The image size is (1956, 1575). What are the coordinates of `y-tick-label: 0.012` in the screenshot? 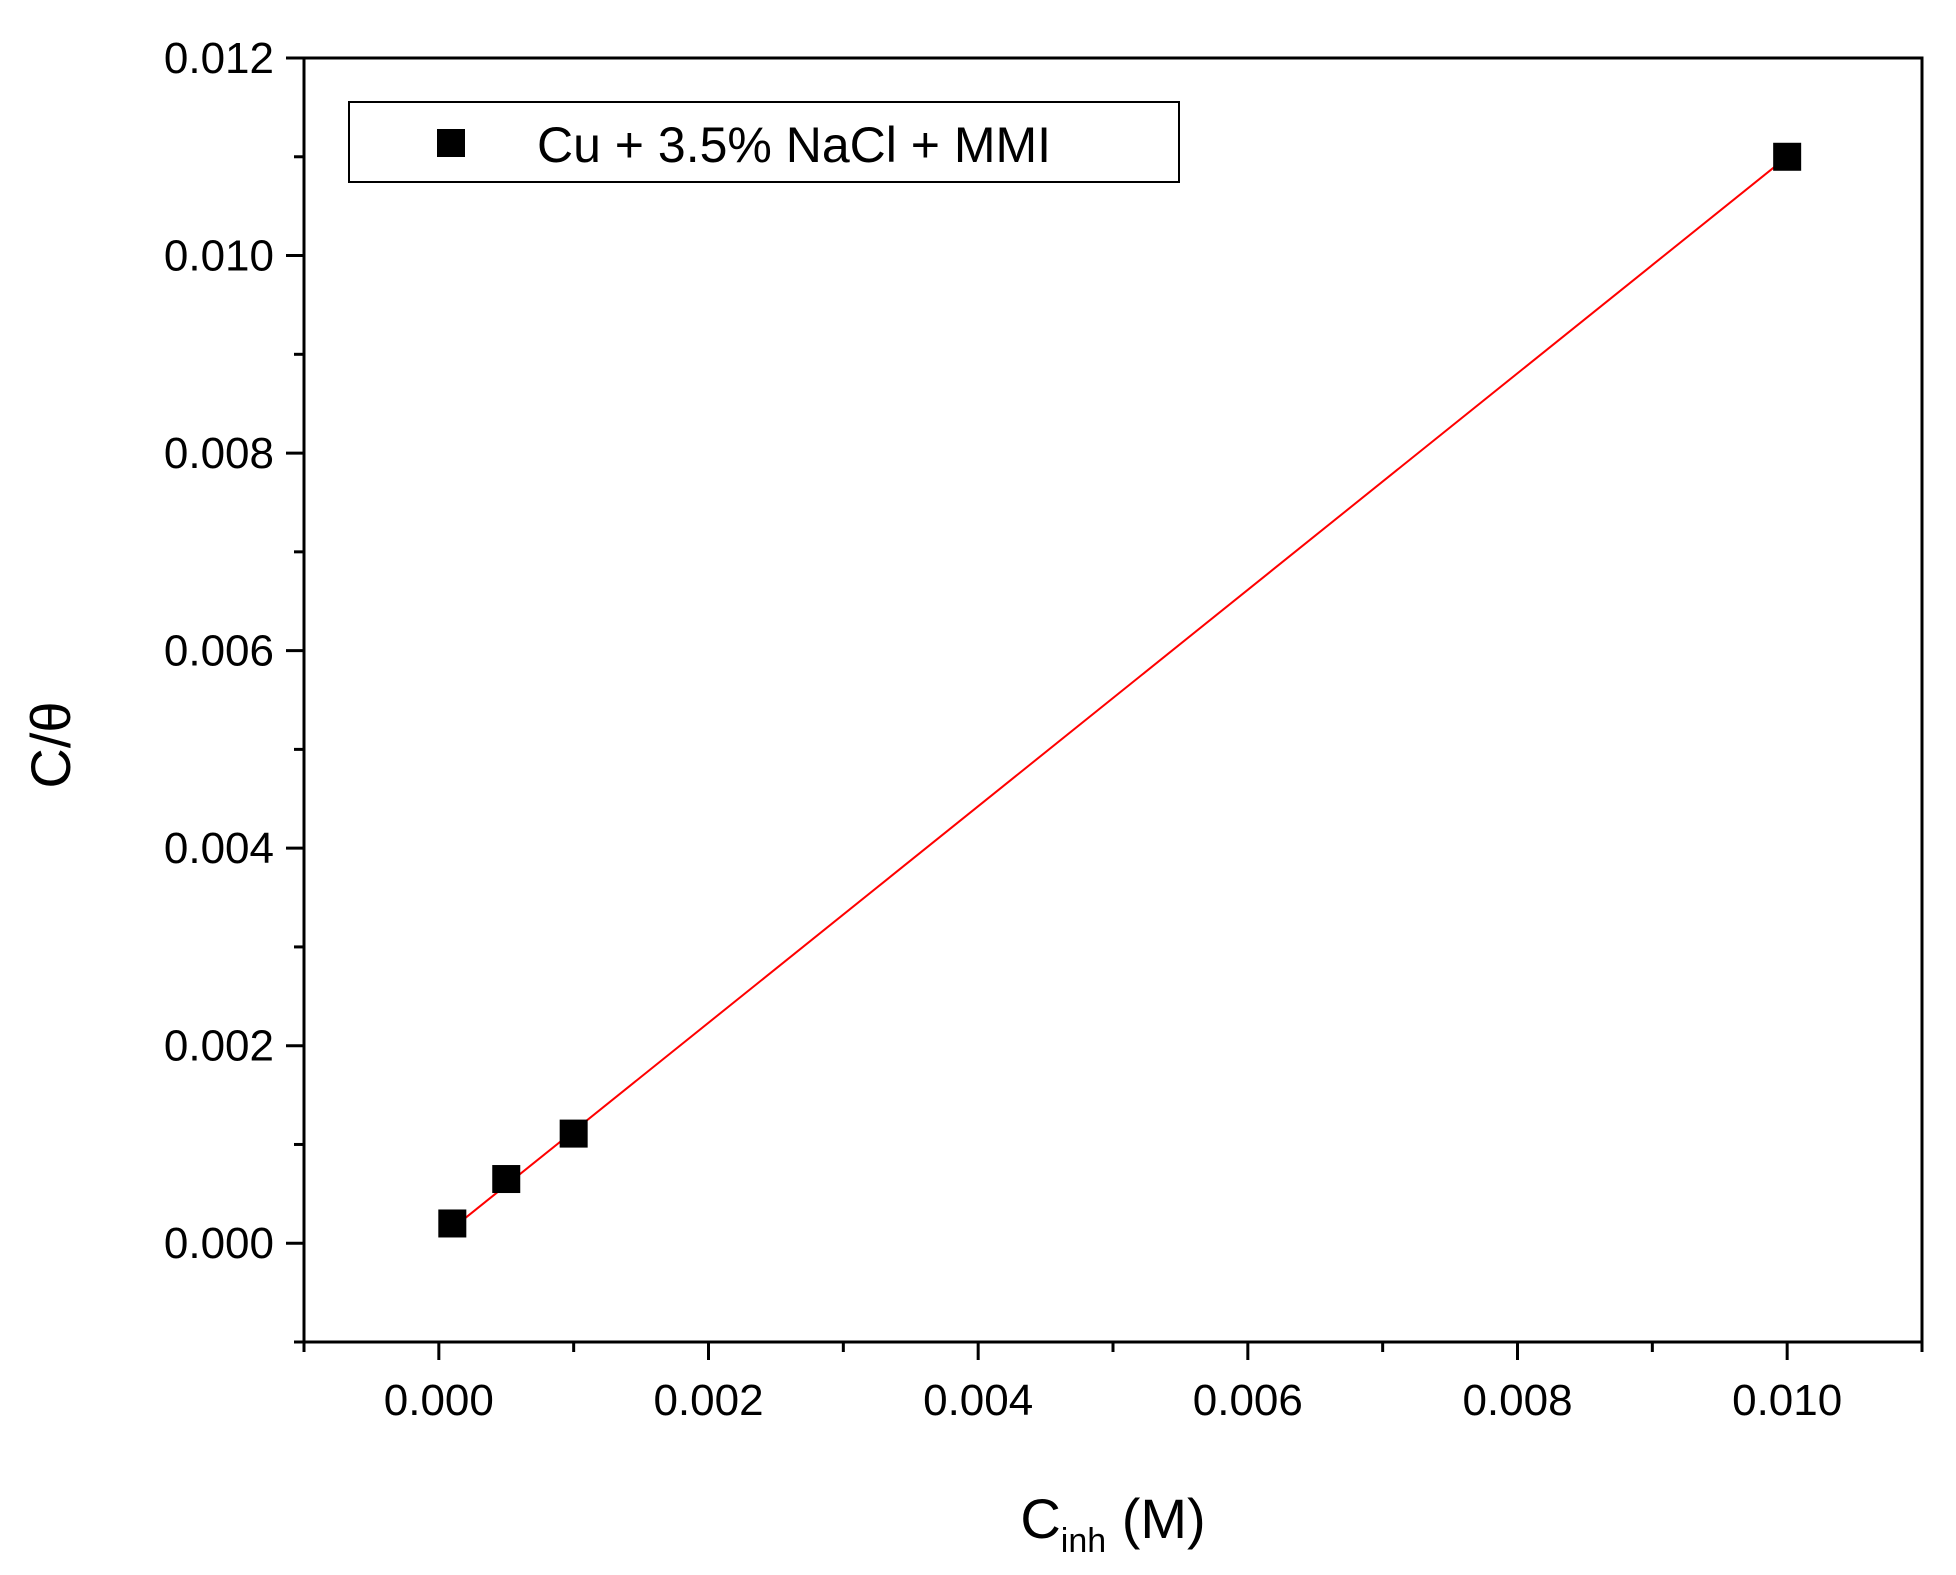 It's located at (219, 58).